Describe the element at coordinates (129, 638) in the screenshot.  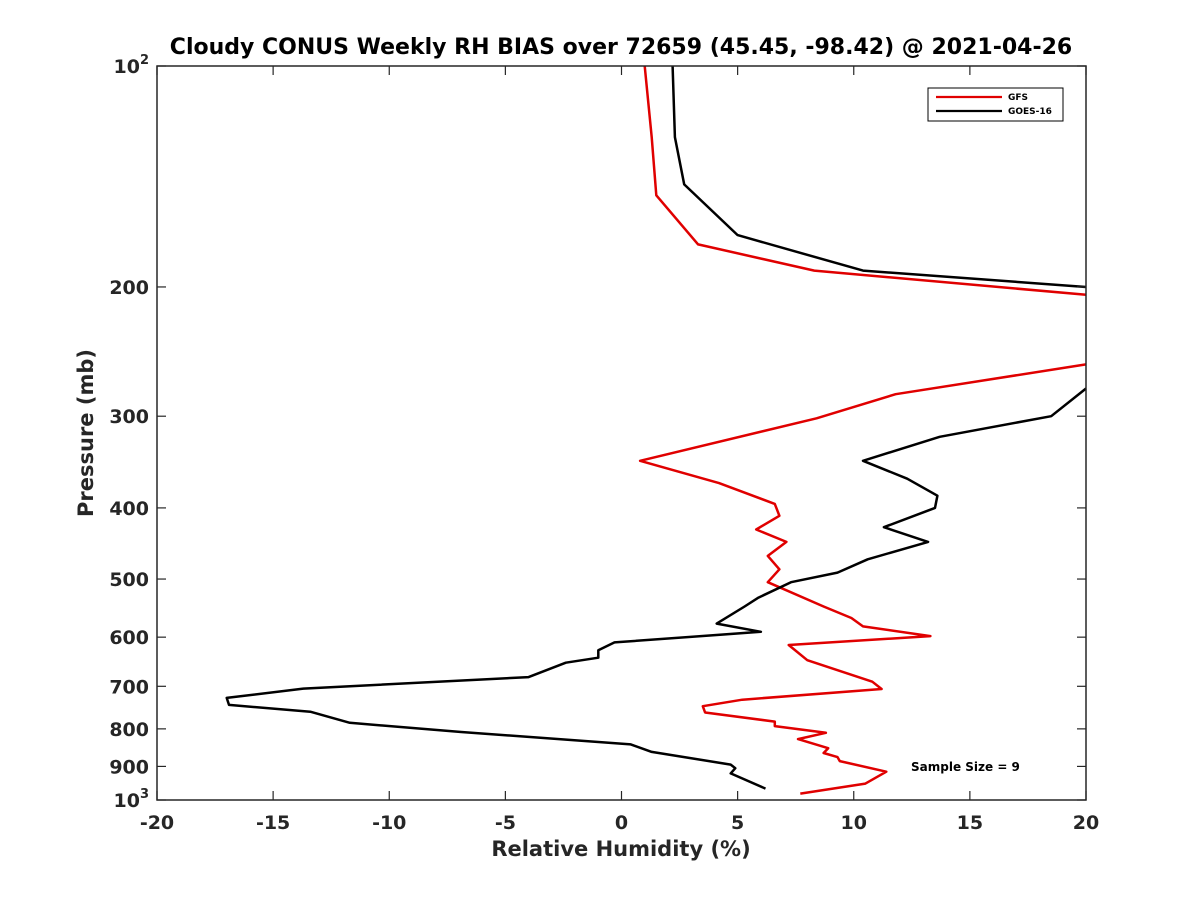
I see `y-tick-label: 600` at that location.